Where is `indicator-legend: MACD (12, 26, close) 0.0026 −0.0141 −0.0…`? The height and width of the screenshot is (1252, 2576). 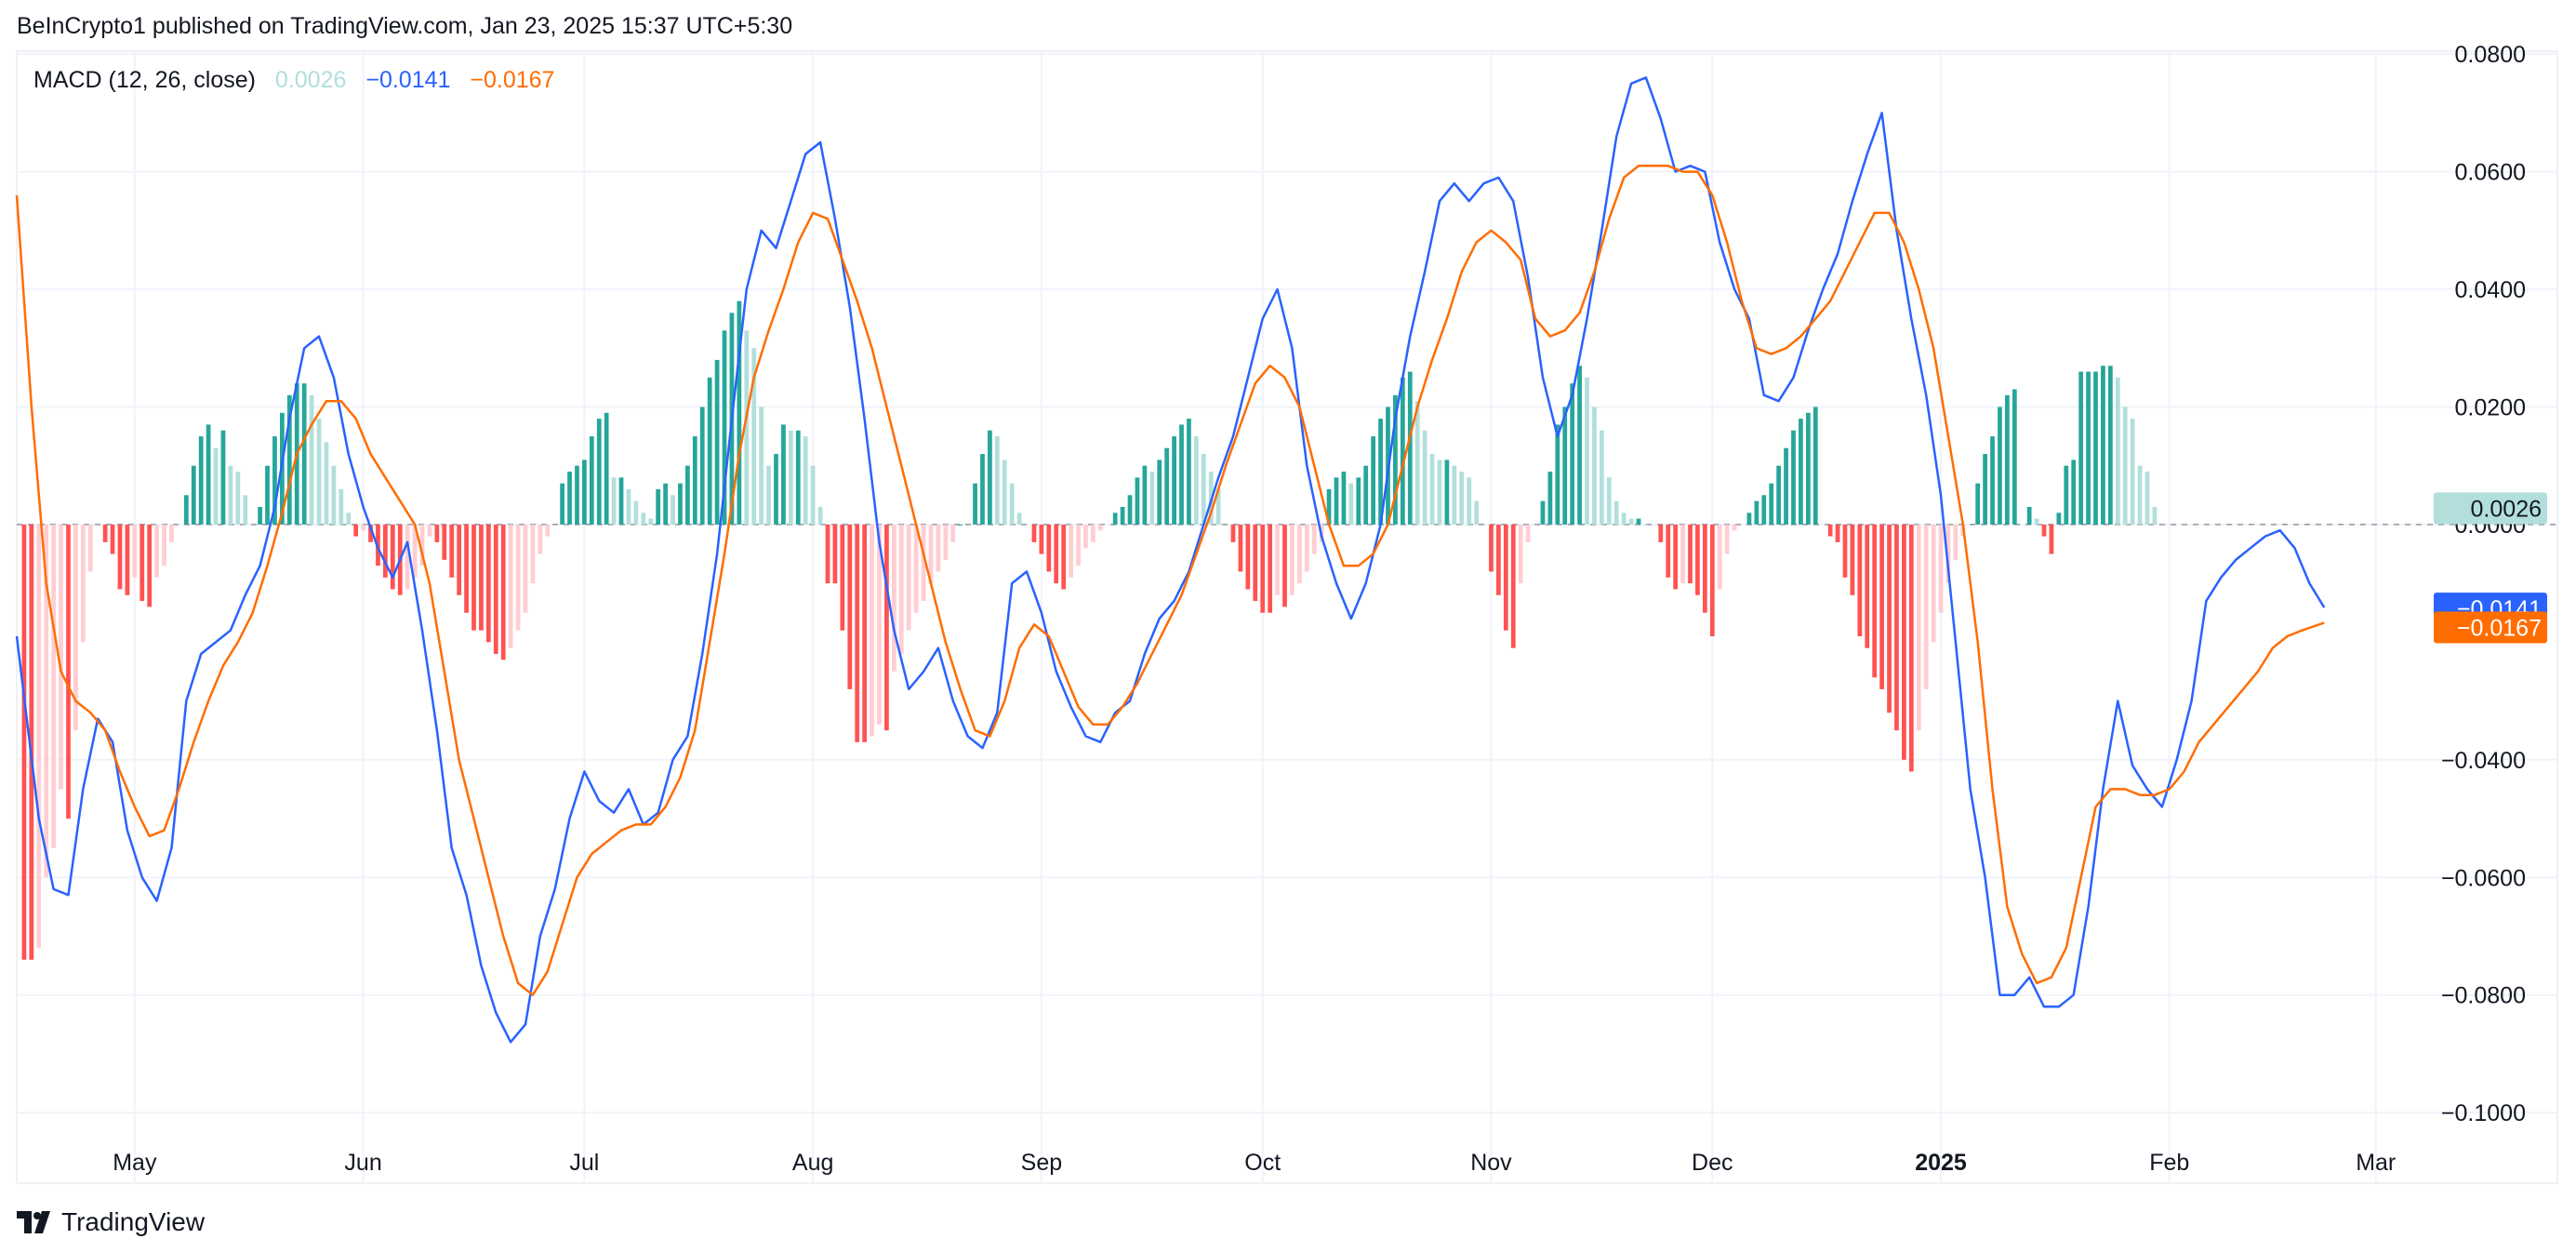 indicator-legend: MACD (12, 26, close) 0.0026 −0.0141 −0.0… is located at coordinates (293, 80).